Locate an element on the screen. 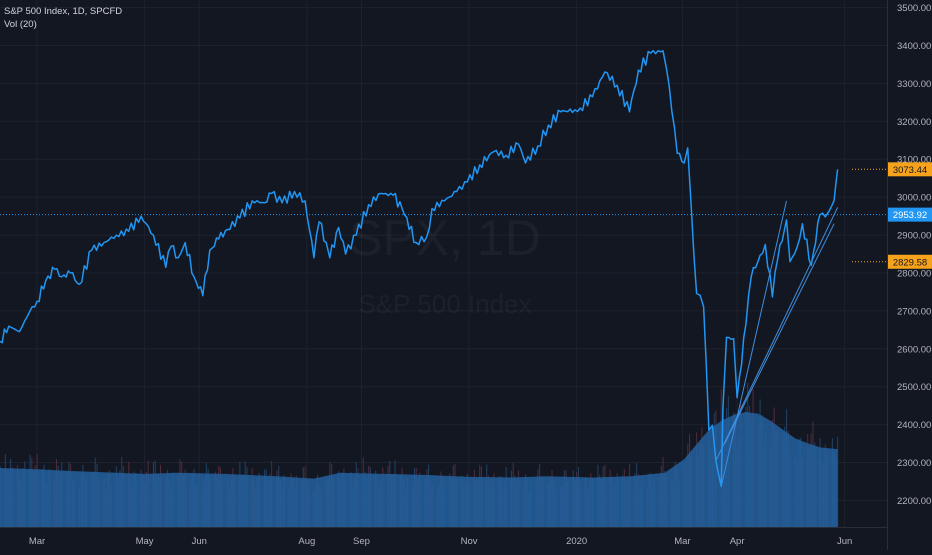  price-label: 2953.92 is located at coordinates (910, 215).